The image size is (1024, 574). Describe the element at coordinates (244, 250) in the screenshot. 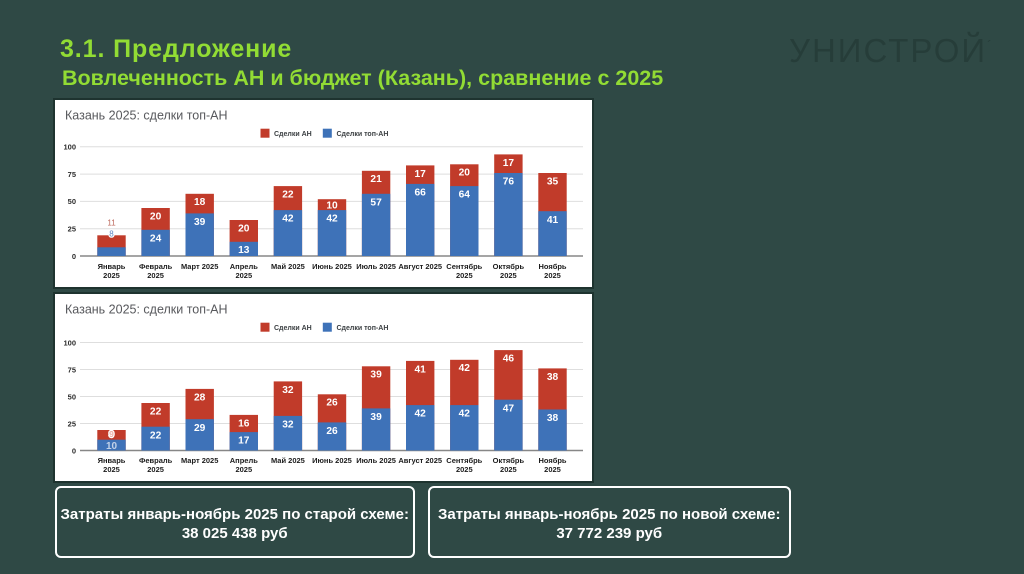

I see `svg-text: 13` at that location.